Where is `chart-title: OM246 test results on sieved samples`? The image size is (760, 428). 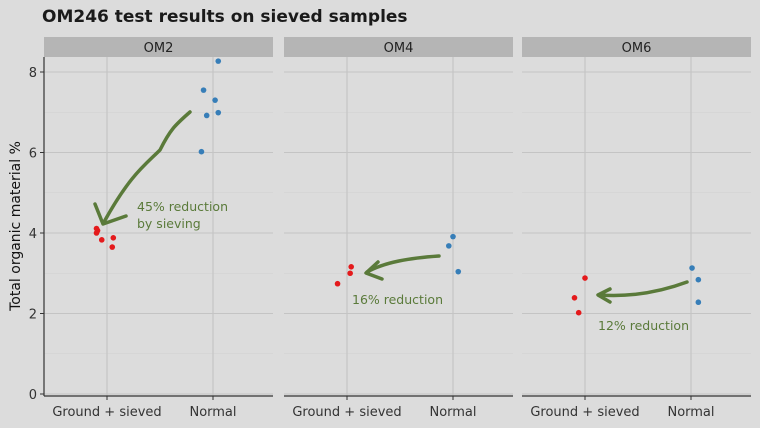 chart-title: OM246 test results on sieved samples is located at coordinates (225, 17).